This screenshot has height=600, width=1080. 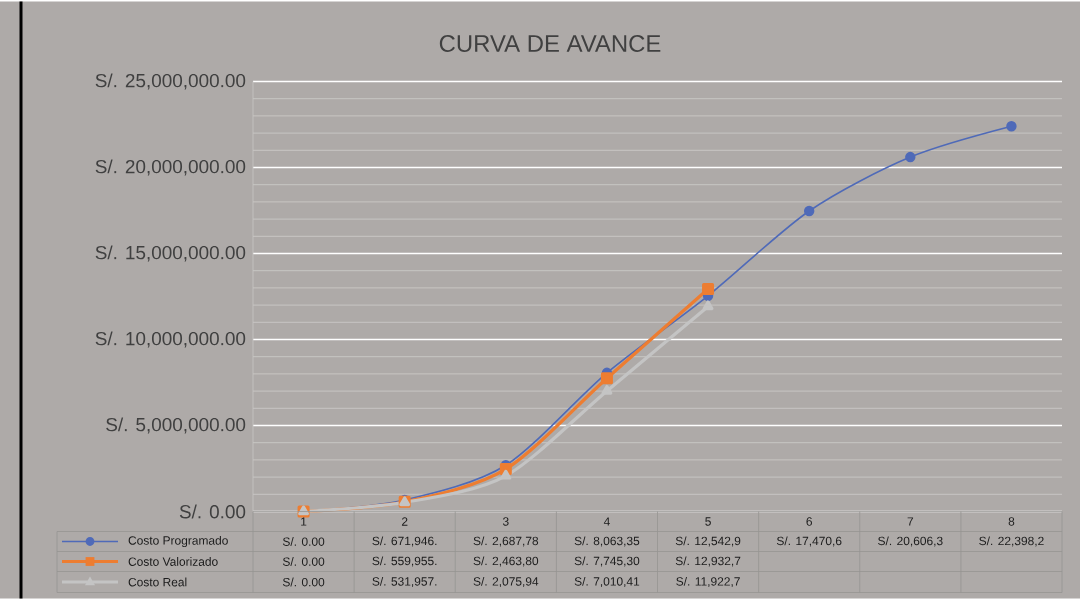 What do you see at coordinates (506, 541) in the screenshot?
I see `data-label: S/. 2,687,78` at bounding box center [506, 541].